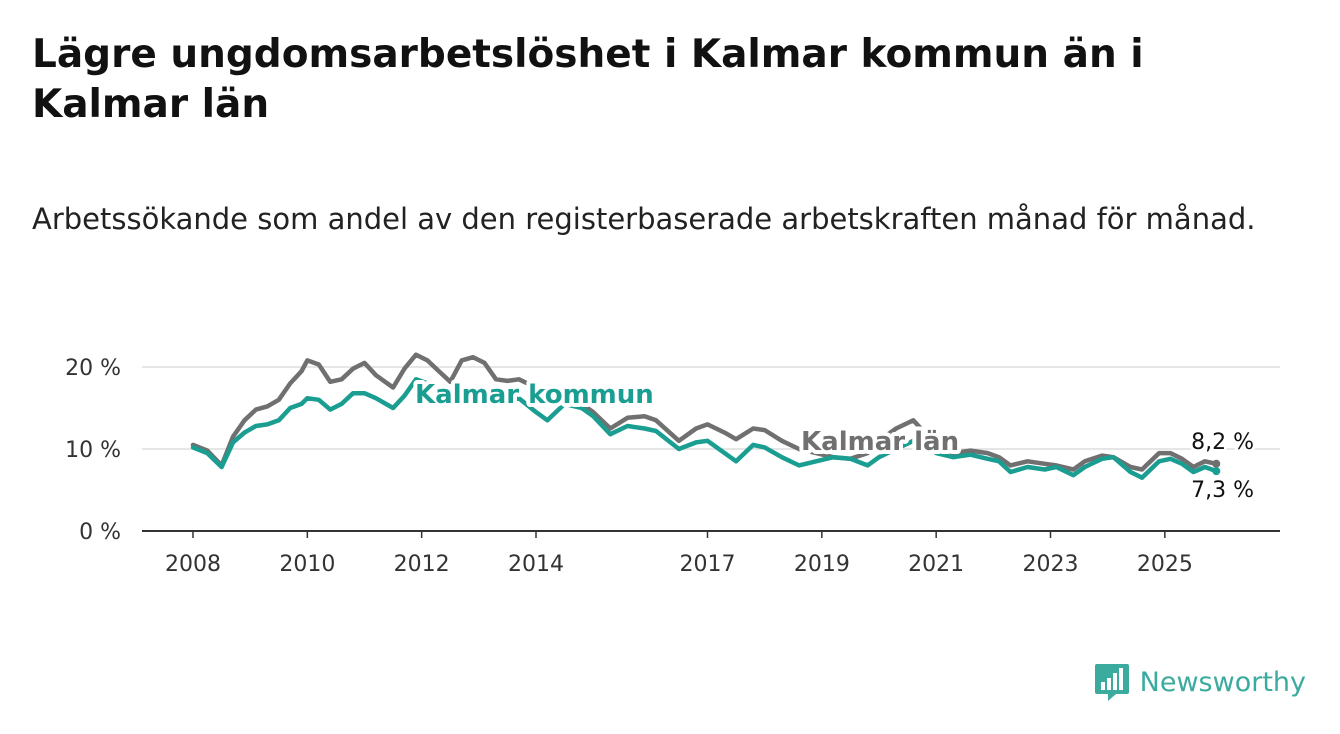 This screenshot has height=734, width=1340. What do you see at coordinates (1165, 564) in the screenshot?
I see `x-tick-label: 2025` at bounding box center [1165, 564].